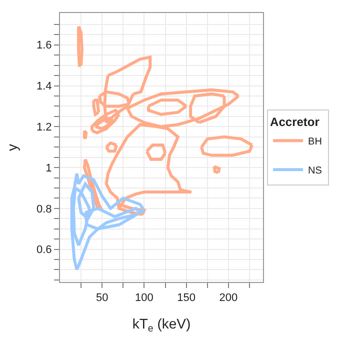 The height and width of the screenshot is (341, 341). I want to click on y-tick-label: 1, so click(49, 168).